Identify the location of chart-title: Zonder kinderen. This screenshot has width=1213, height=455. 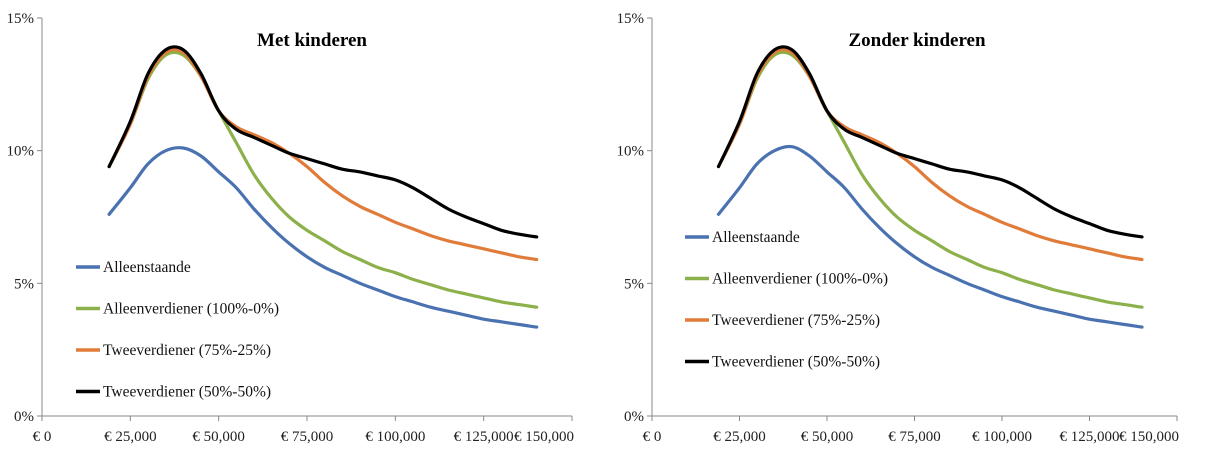
(917, 40).